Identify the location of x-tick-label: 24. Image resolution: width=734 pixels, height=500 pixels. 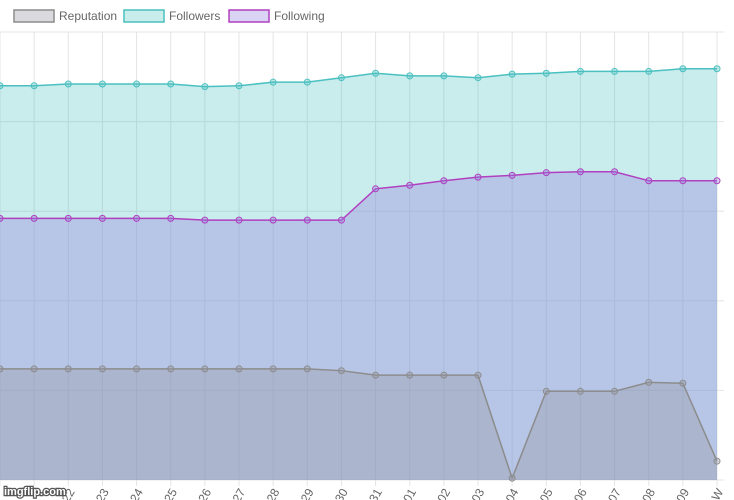
(136, 493).